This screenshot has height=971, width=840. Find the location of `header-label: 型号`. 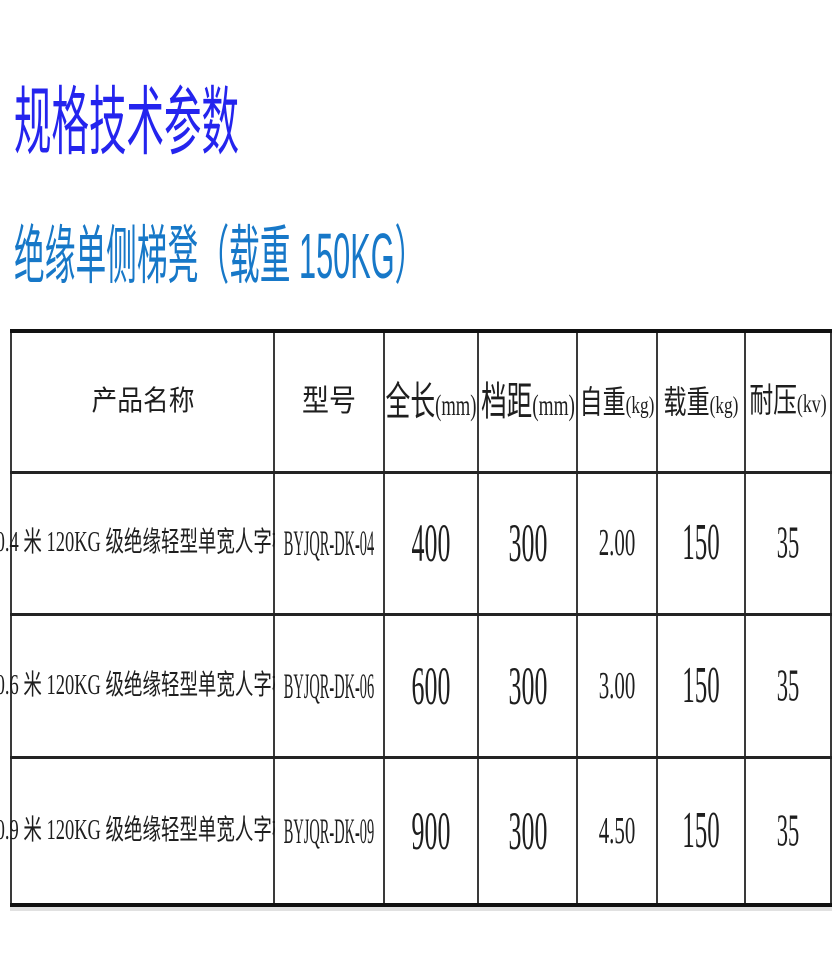

header-label: 型号 is located at coordinates (329, 401).